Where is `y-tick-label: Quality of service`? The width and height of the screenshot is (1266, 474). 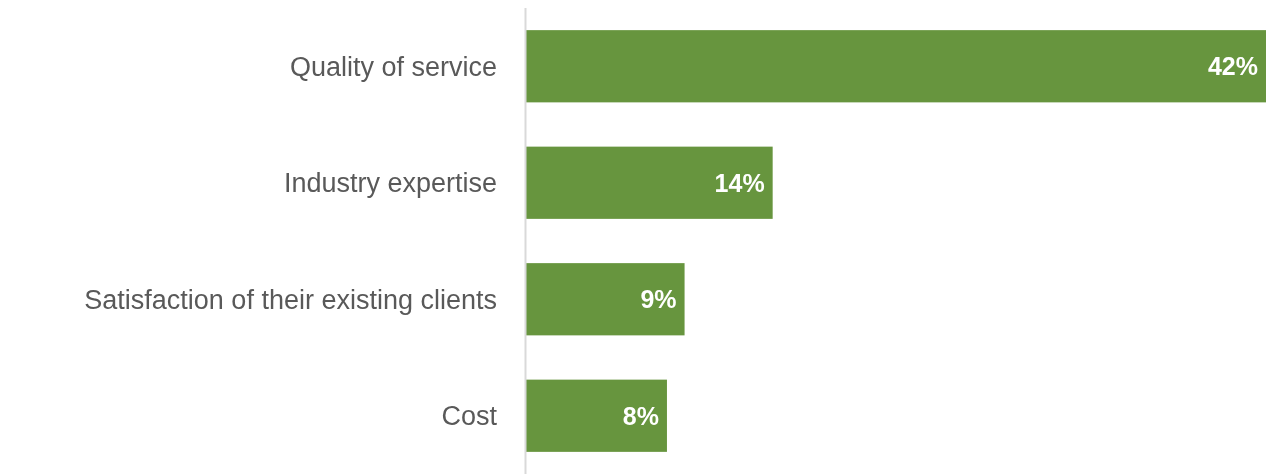
y-tick-label: Quality of service is located at coordinates (393, 66).